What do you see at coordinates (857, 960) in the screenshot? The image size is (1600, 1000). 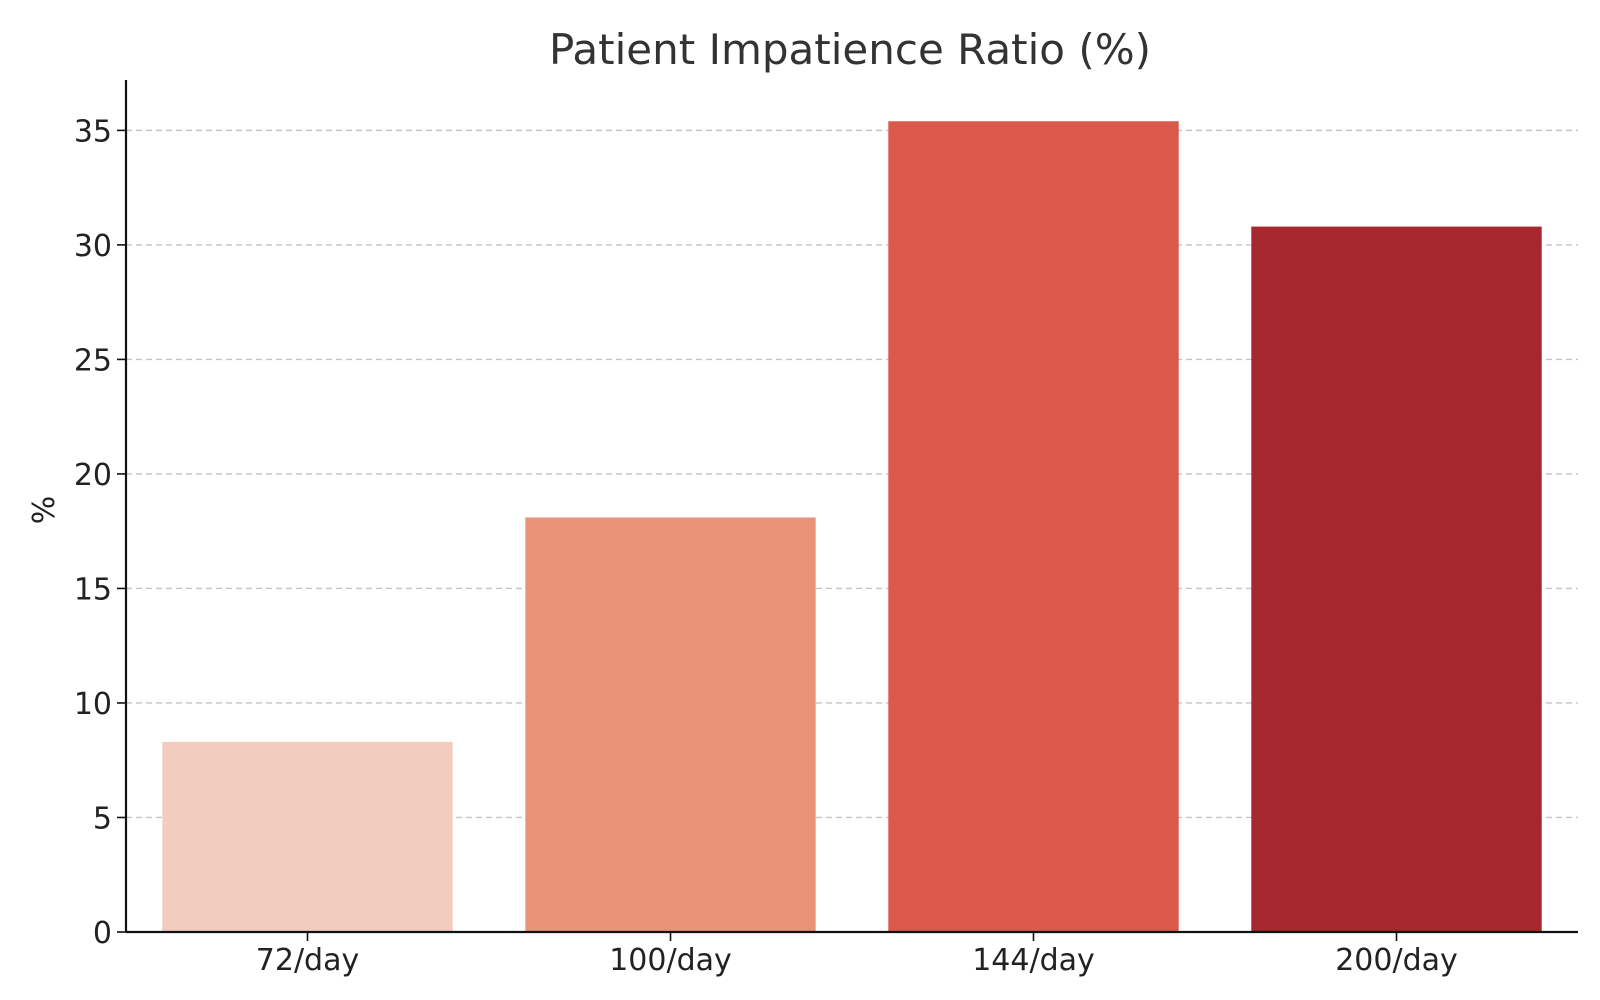 I see `x-tick-labels: 72/day 100/day 144/day 200/day` at bounding box center [857, 960].